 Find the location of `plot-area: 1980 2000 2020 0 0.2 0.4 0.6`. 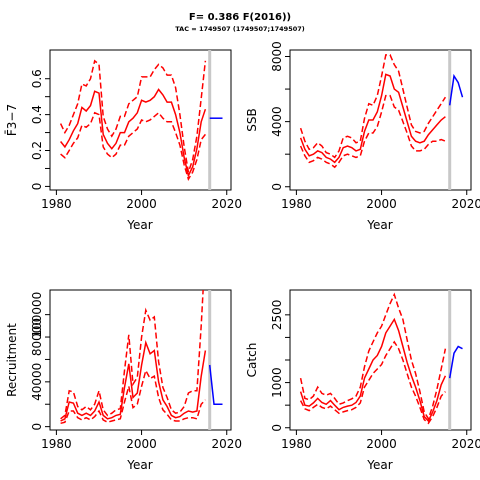

plot-area: 1980 2000 2020 0 0.2 0.4 0.6 is located at coordinates (136, 130).